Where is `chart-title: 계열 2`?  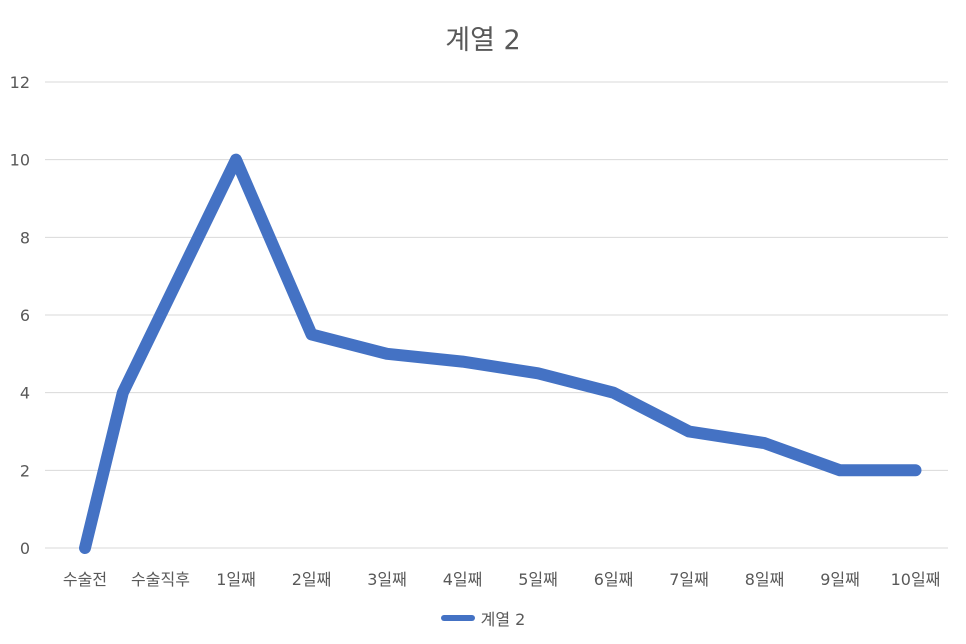
chart-title: 계열 2 is located at coordinates (483, 40).